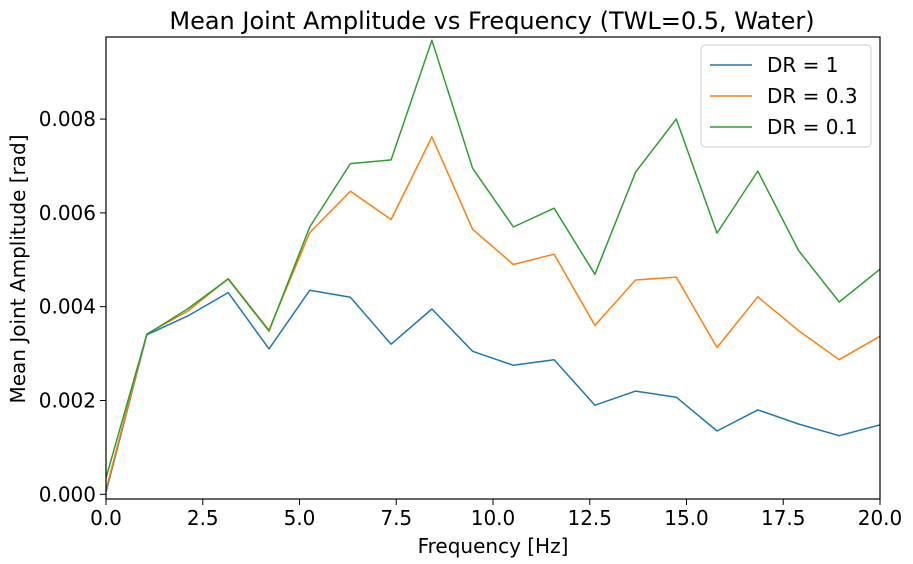 The height and width of the screenshot is (564, 913). What do you see at coordinates (803, 65) in the screenshot?
I see `legend-label-1: DR = 1` at bounding box center [803, 65].